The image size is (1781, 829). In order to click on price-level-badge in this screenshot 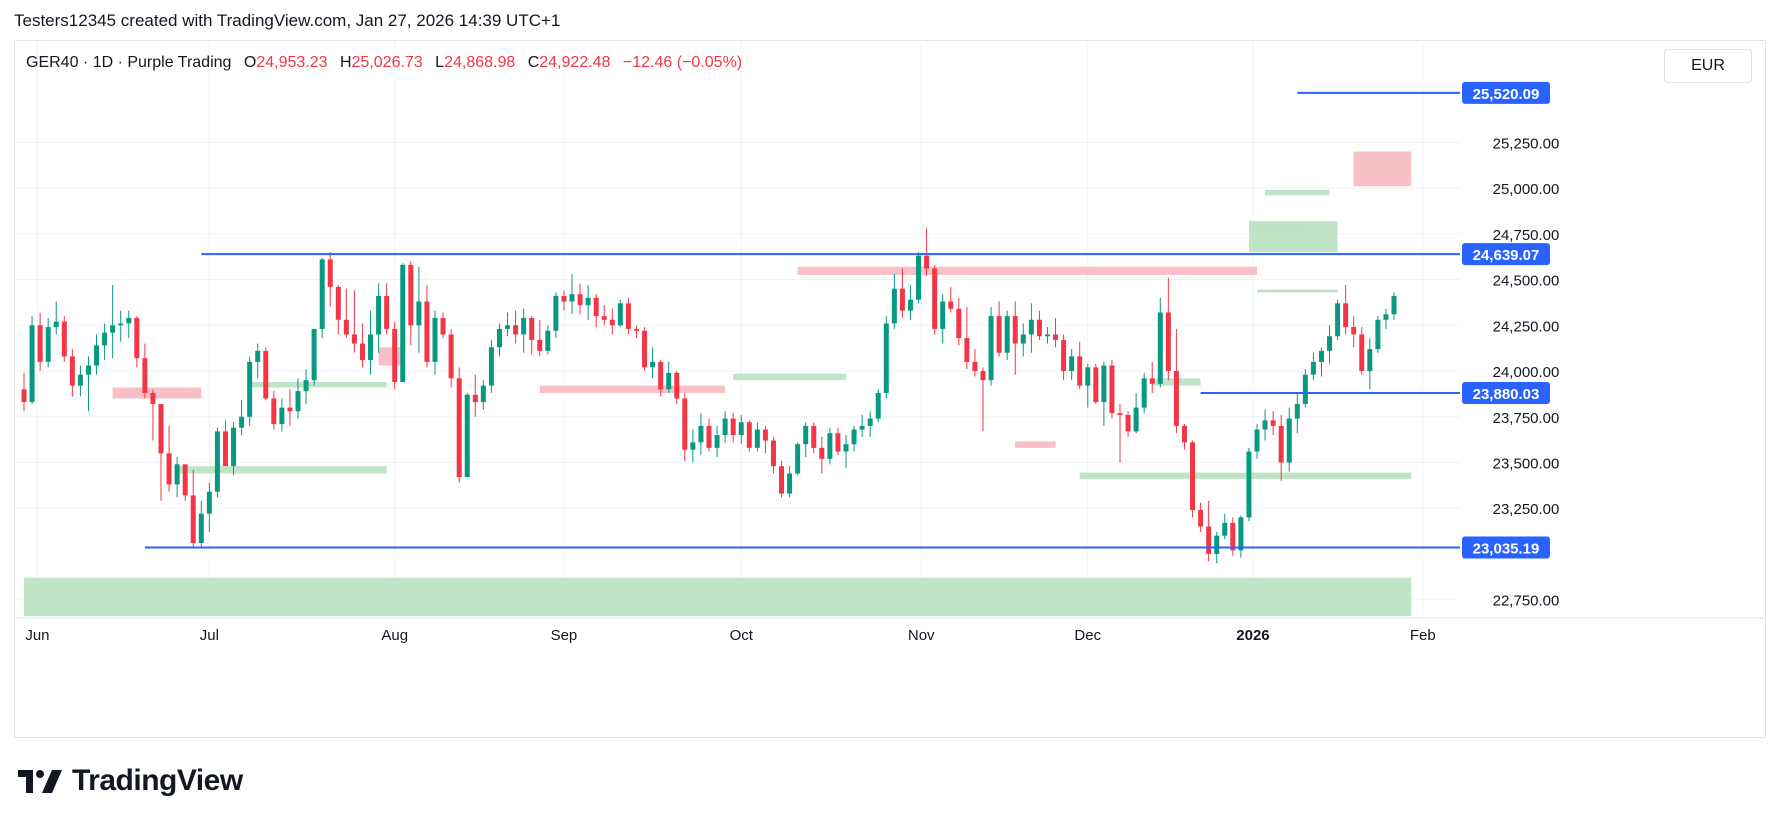, I will do `click(1506, 92)`.